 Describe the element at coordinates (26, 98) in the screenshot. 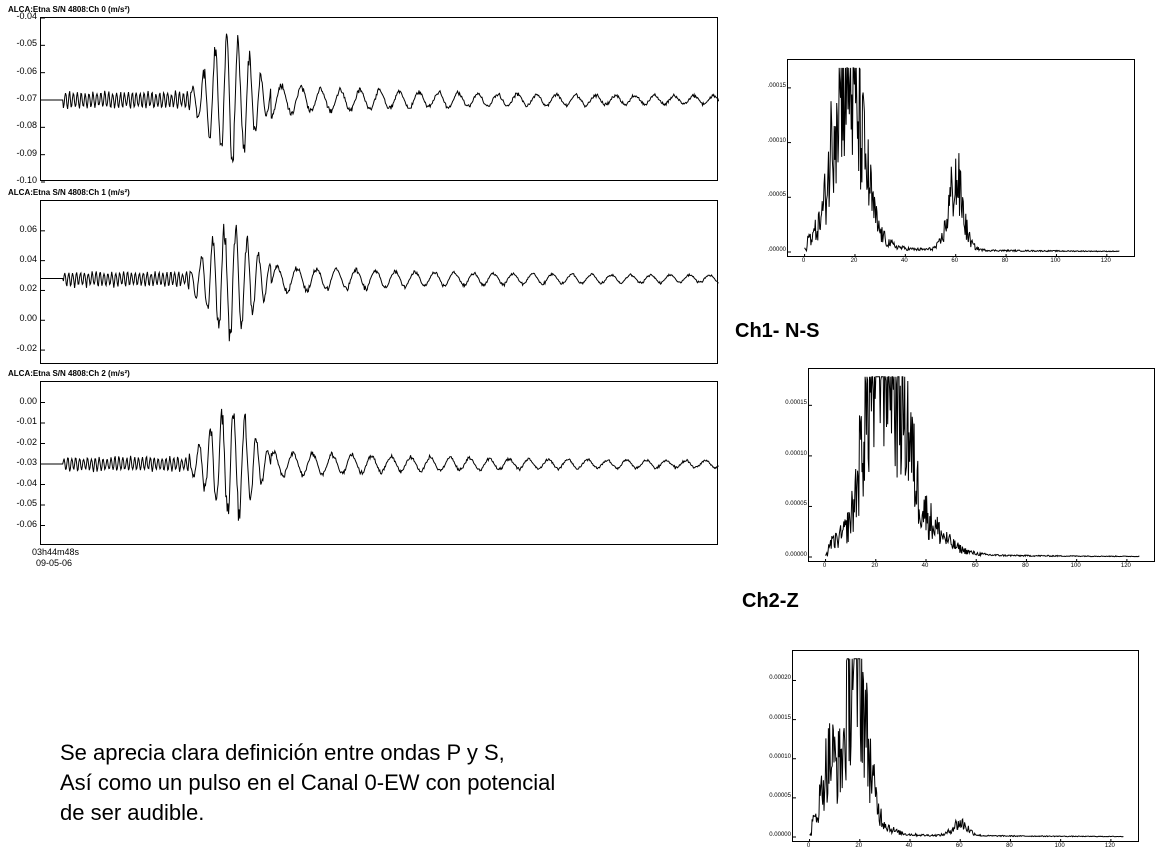

I see `tick-label: -0.07` at that location.